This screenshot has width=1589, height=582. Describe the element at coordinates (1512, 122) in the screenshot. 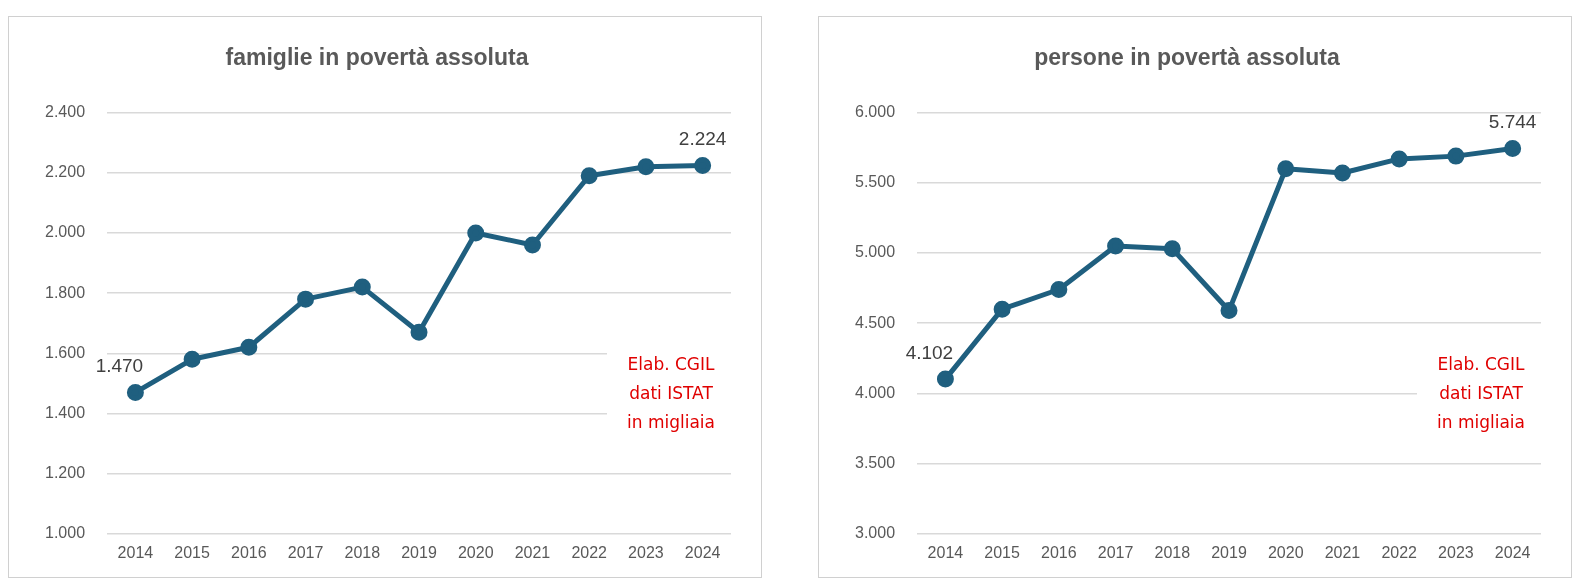

I see `data-label: 5.744` at that location.